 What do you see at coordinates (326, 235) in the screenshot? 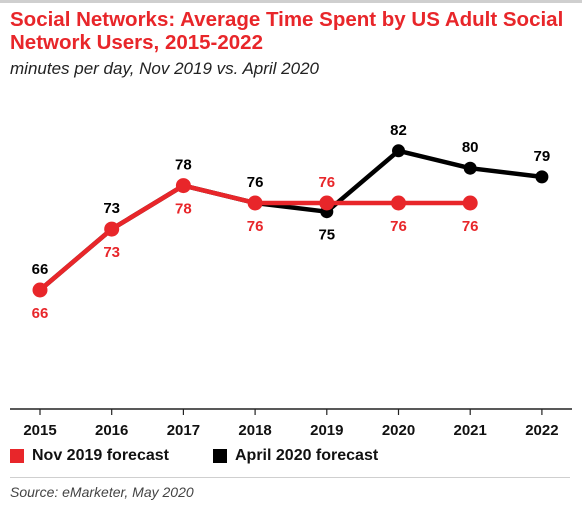
I see `data-label-april-2020-2019: 75` at bounding box center [326, 235].